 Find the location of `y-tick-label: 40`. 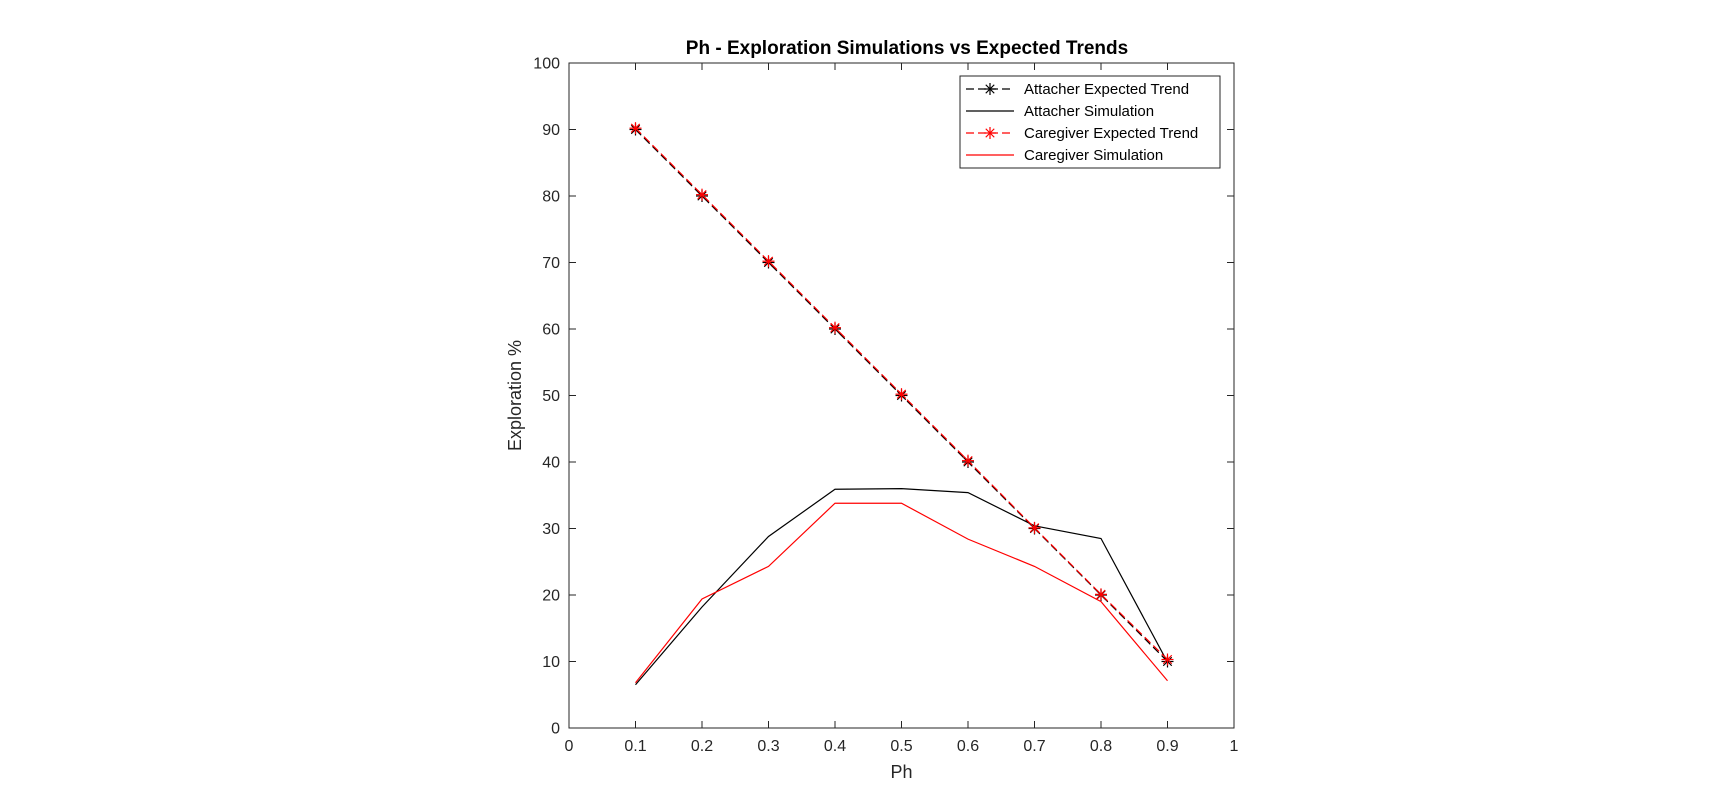

y-tick-label: 40 is located at coordinates (551, 463).